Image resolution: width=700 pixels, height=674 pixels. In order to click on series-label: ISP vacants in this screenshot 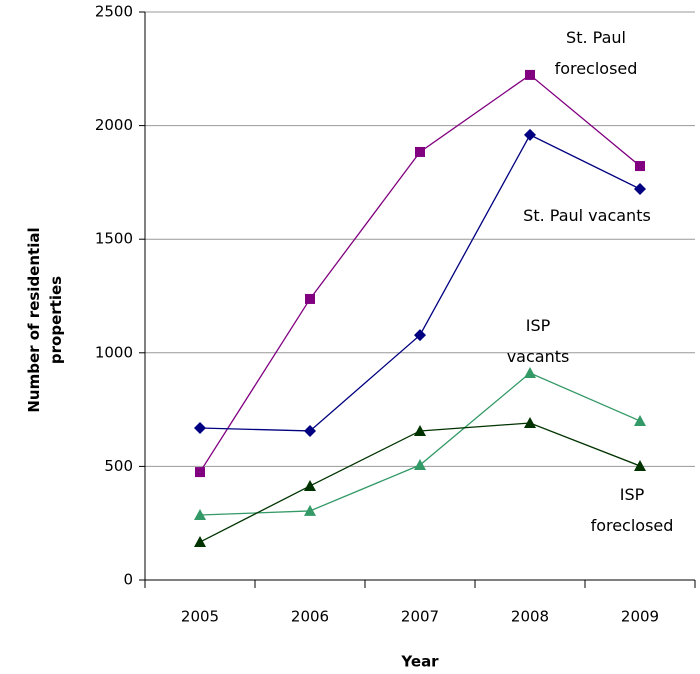, I will do `click(538, 341)`.